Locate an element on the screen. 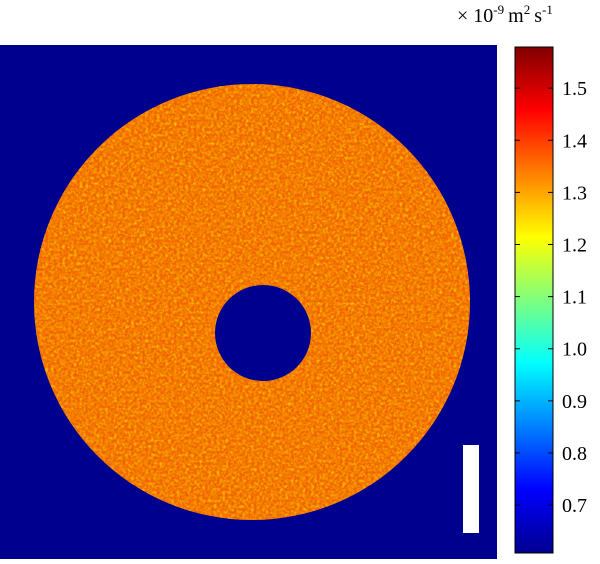  unit-exponent: -9 is located at coordinates (498, 9).